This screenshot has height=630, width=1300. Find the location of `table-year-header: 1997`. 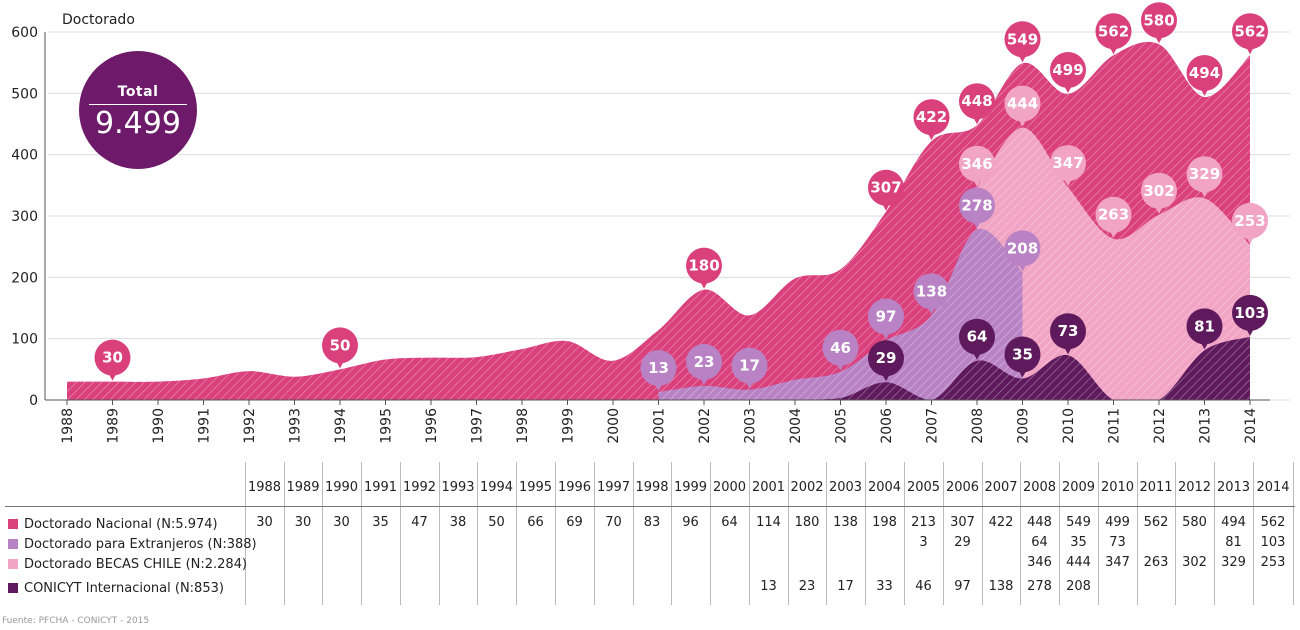

table-year-header: 1997 is located at coordinates (613, 487).